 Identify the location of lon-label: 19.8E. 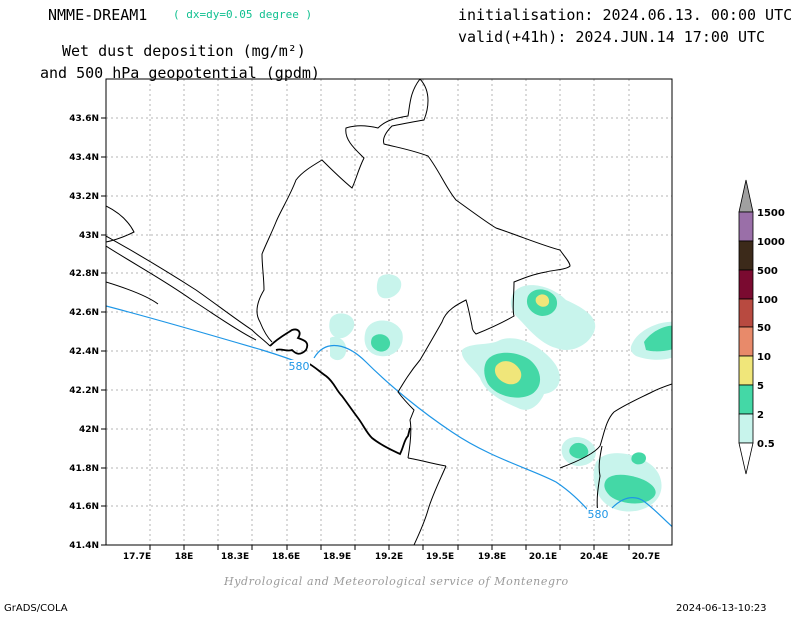
(492, 557).